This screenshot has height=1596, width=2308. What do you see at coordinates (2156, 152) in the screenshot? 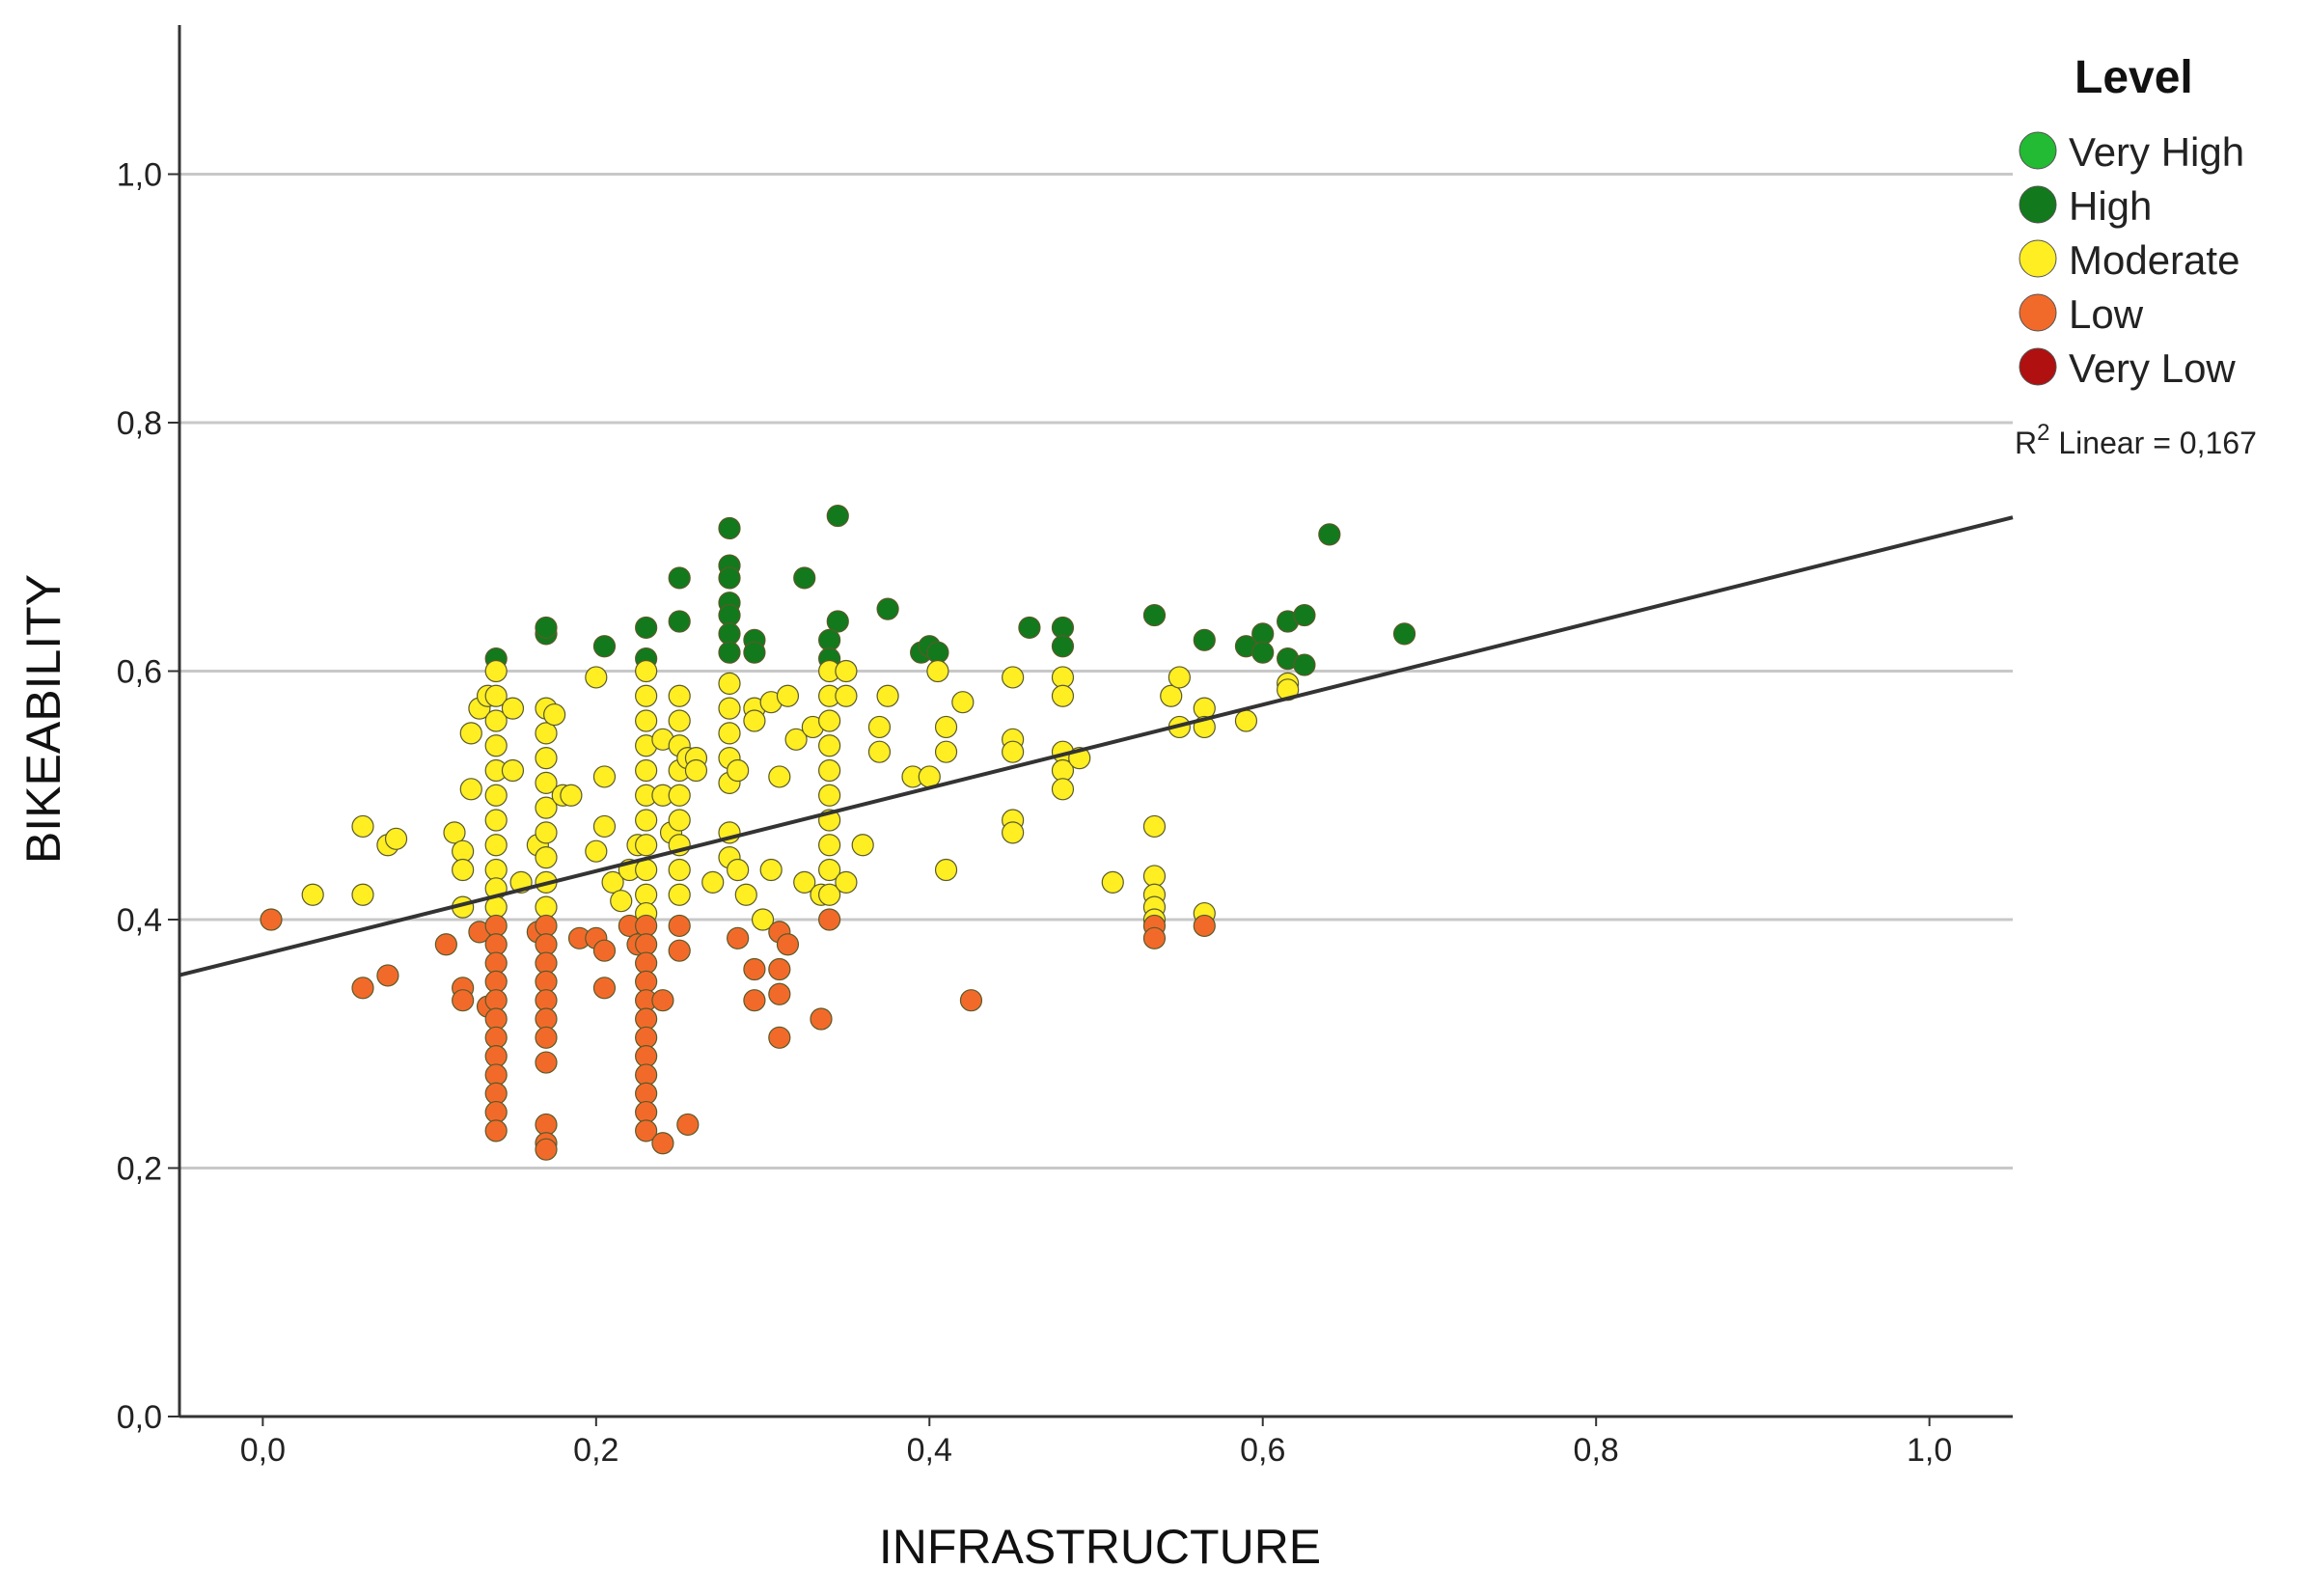
I see `legend-label: Very High` at bounding box center [2156, 152].